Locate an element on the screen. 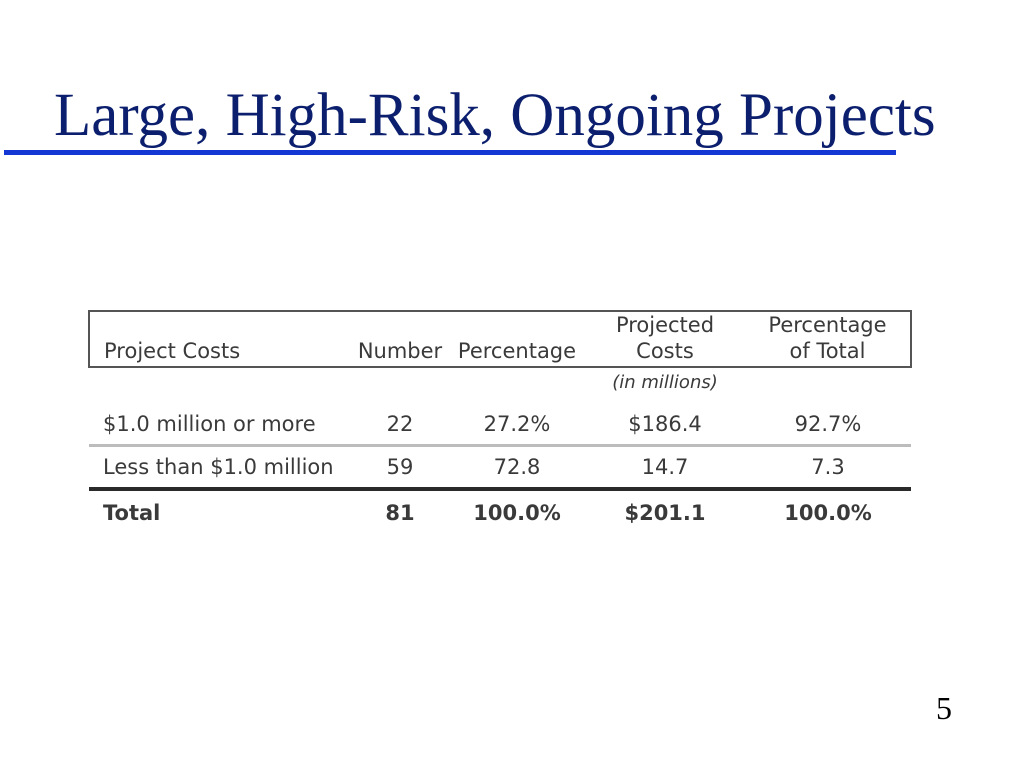  row-percentage-of-total: 7.3 is located at coordinates (828, 468).